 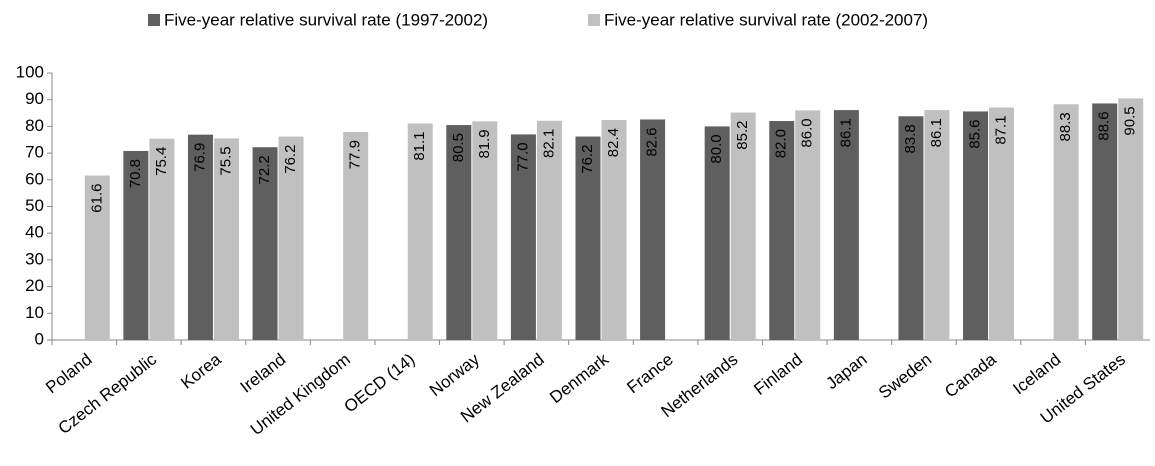 I want to click on y-tick-label: 80, so click(x=34, y=125).